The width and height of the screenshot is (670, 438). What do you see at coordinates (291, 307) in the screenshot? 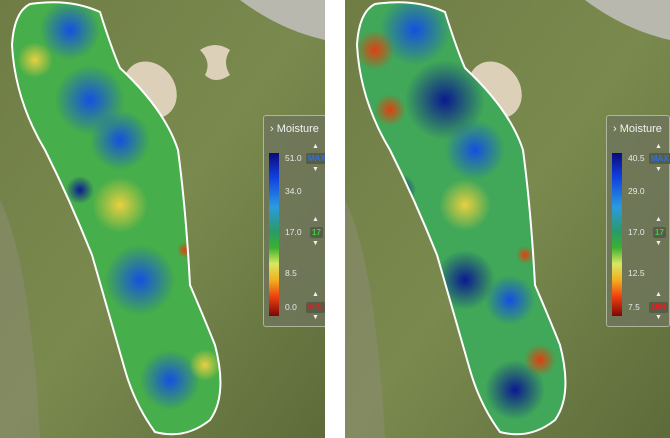
I see `tick-label: 0.0` at bounding box center [291, 307].